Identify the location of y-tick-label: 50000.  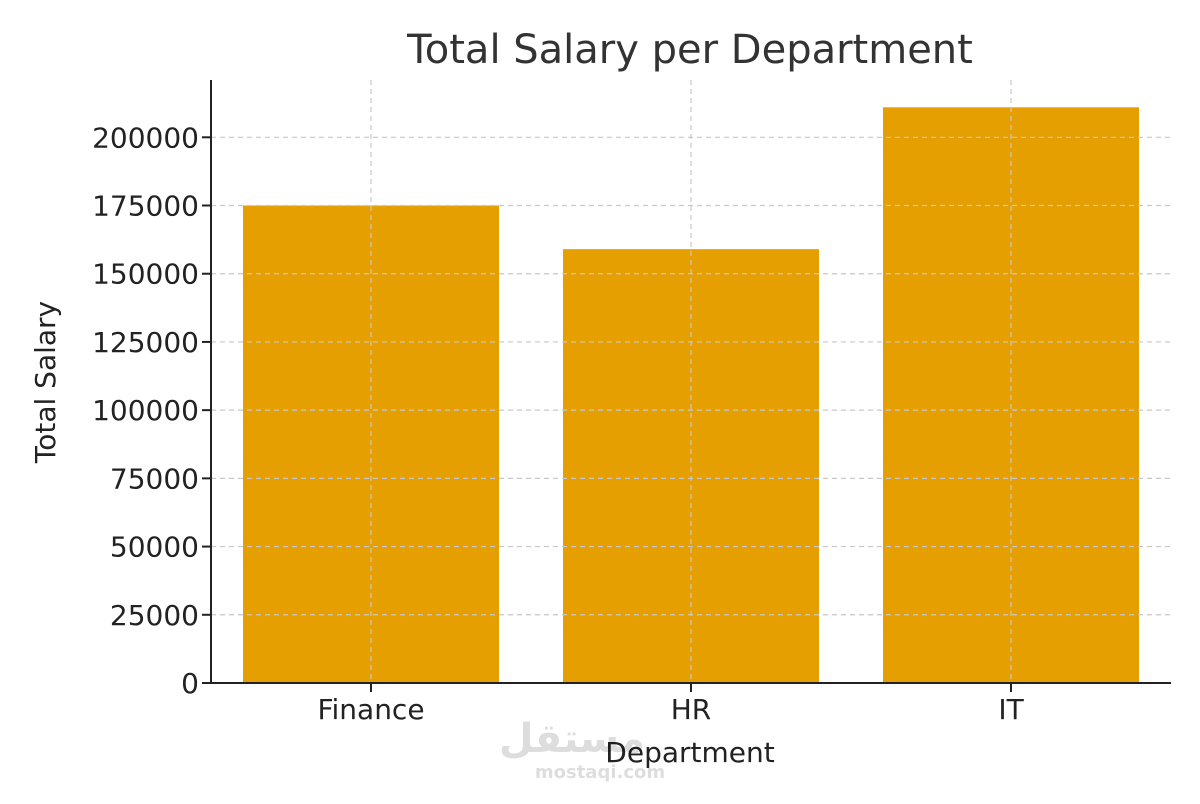
(154, 547).